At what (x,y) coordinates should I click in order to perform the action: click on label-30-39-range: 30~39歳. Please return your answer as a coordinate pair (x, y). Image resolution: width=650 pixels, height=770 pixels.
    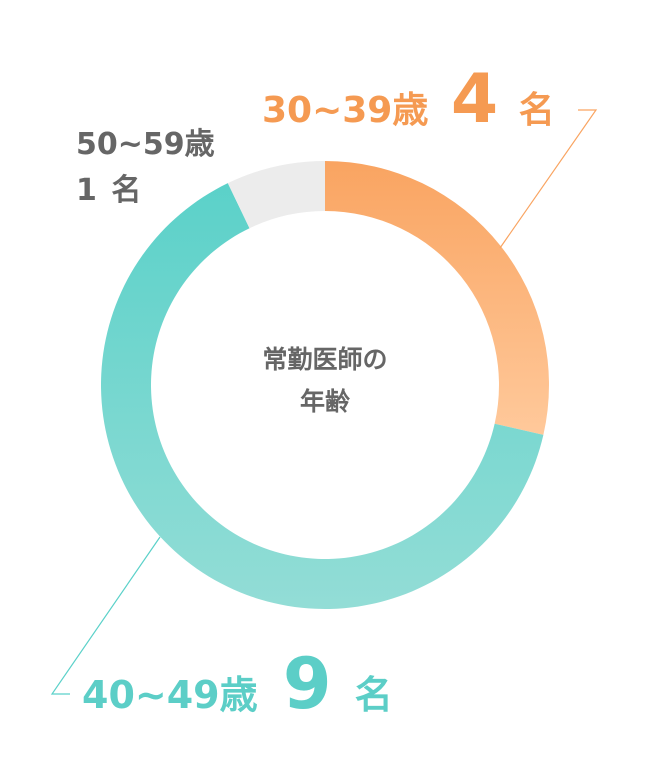
    Looking at the image, I should click on (345, 110).